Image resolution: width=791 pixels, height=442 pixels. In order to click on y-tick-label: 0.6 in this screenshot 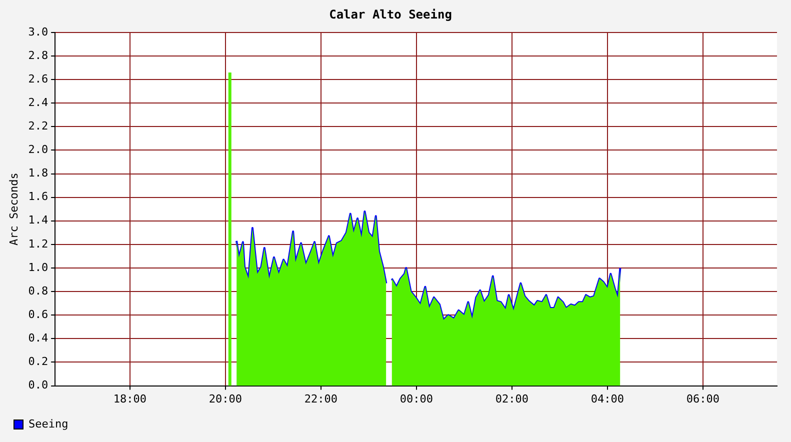, I will do `click(38, 314)`.